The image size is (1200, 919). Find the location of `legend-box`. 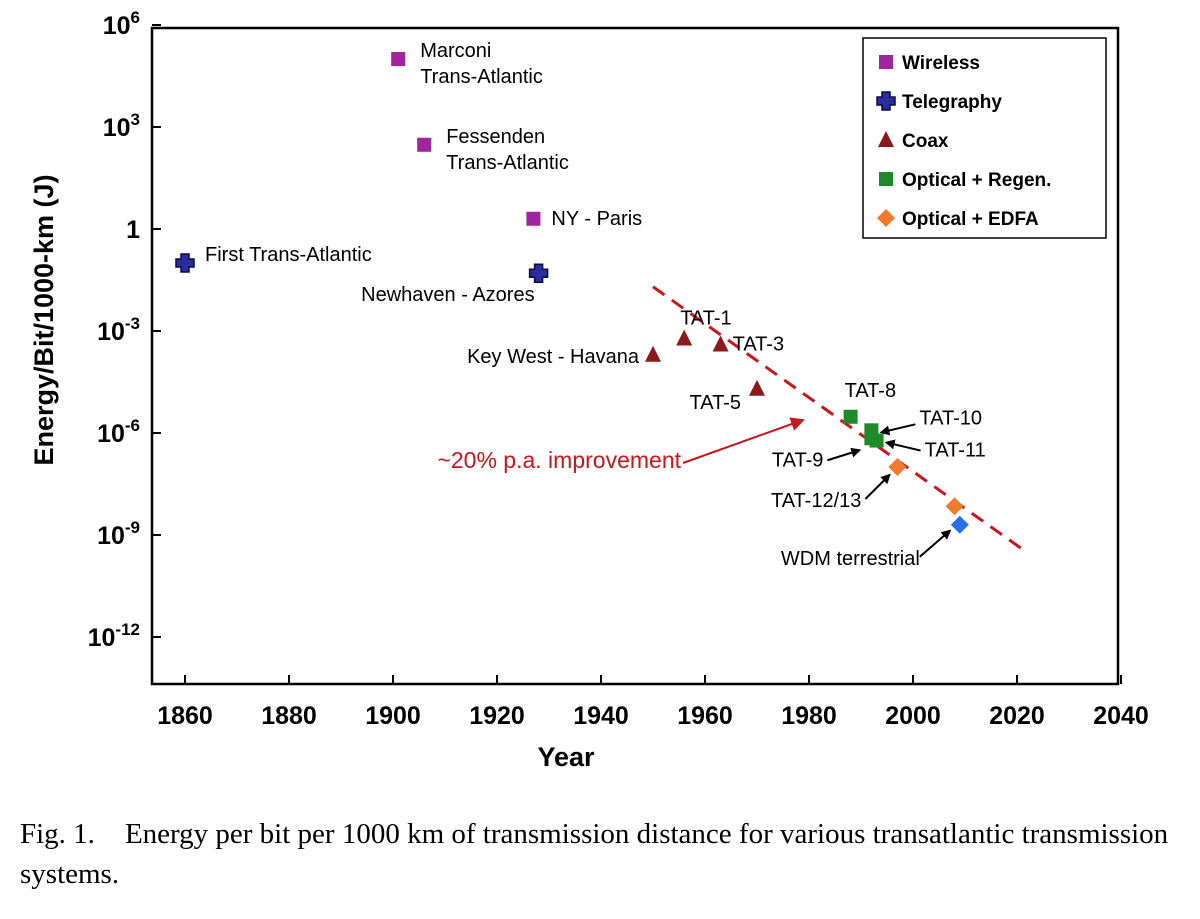

legend-box is located at coordinates (984, 138).